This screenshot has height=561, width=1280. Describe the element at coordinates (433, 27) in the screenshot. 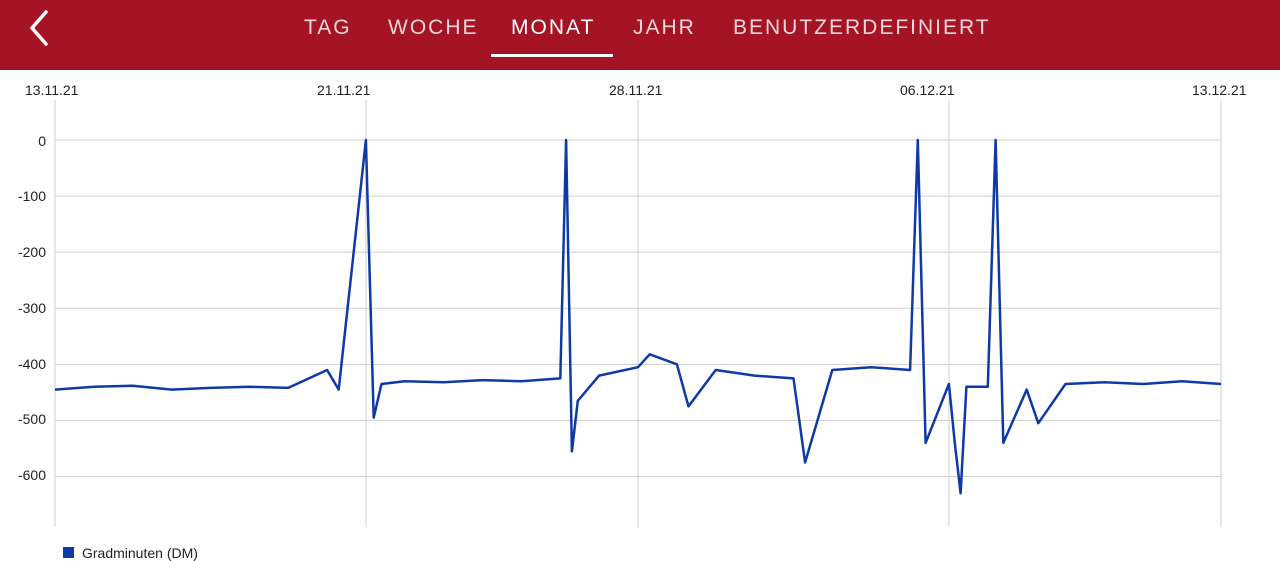

I see `tab-woche: WOCHE` at that location.